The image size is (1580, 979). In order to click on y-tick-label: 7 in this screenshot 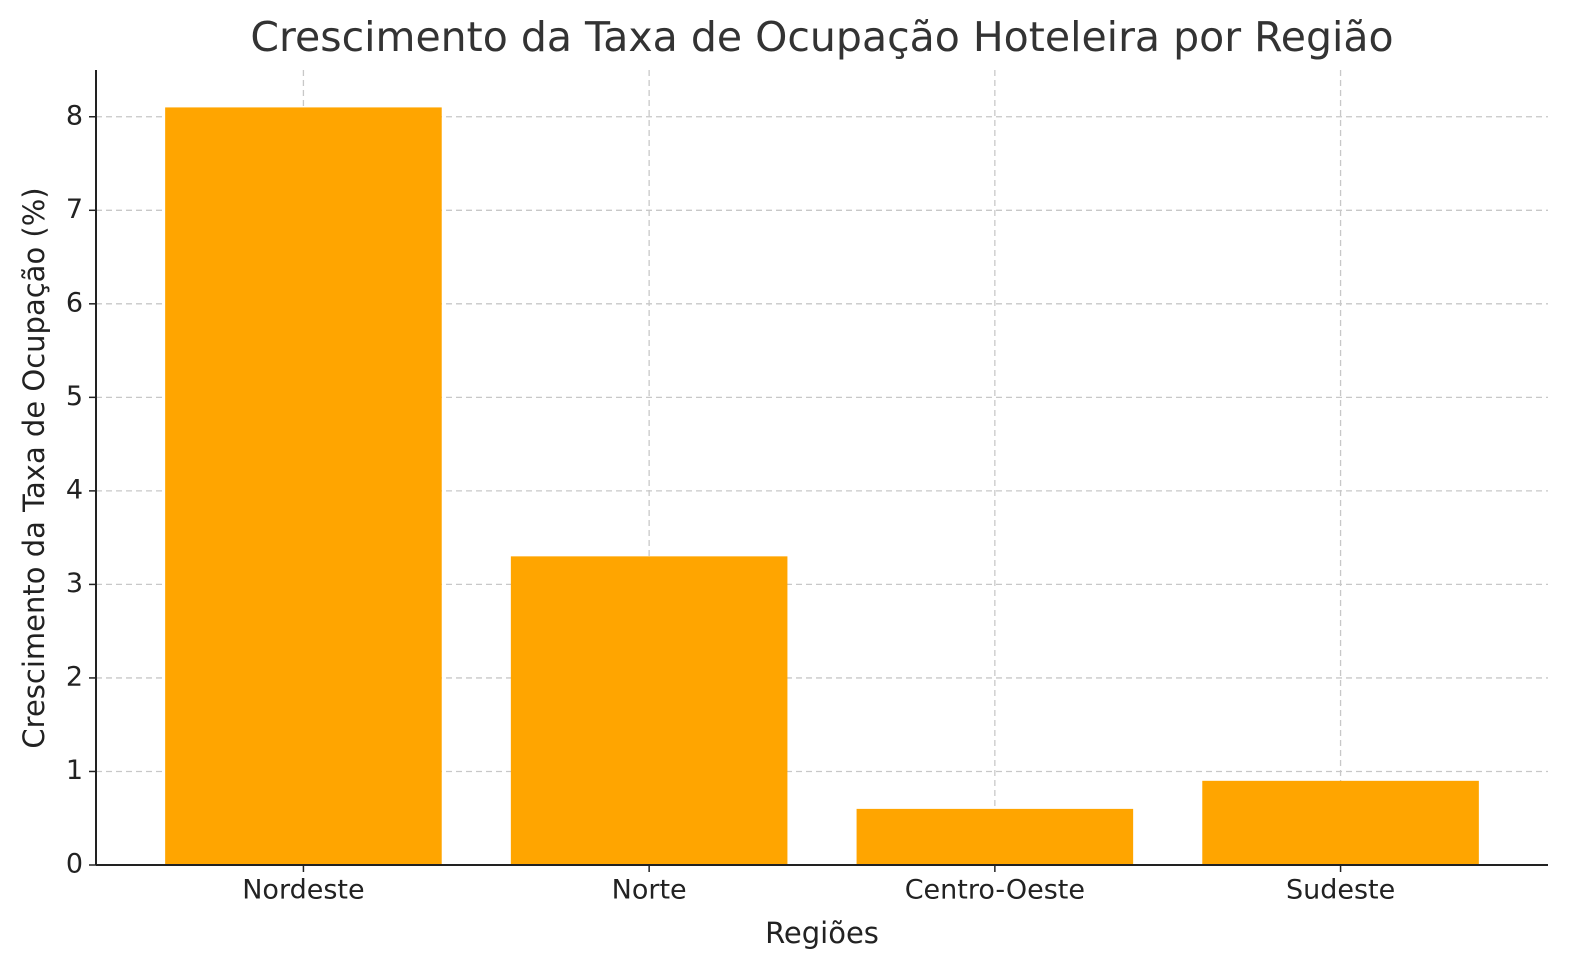, I will do `click(74, 209)`.